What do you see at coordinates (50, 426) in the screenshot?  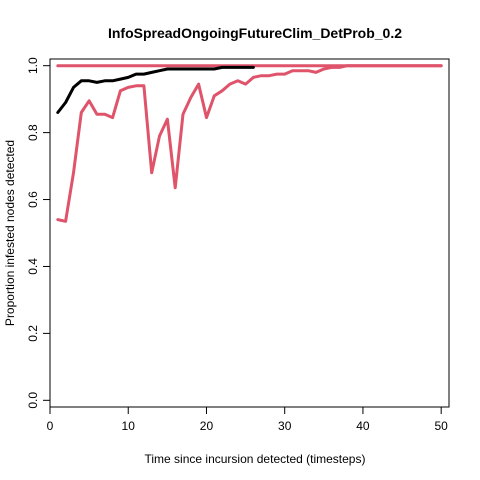 I see `x-tick-label: 0` at bounding box center [50, 426].